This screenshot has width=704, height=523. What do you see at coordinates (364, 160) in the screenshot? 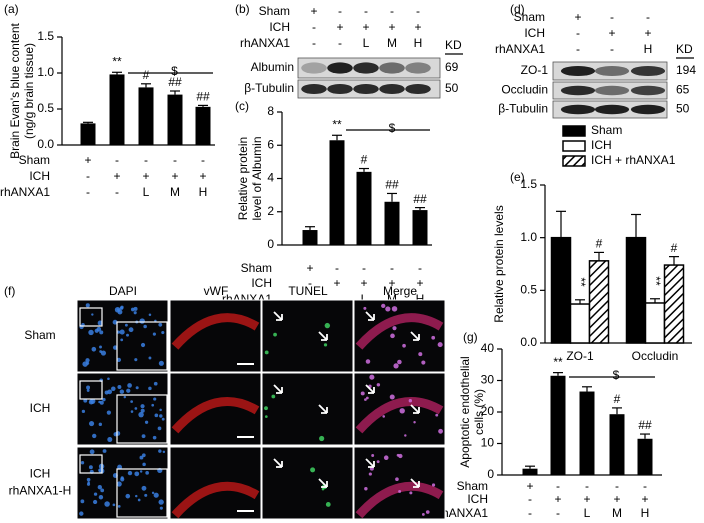
I see `significance-label: #` at bounding box center [364, 160].